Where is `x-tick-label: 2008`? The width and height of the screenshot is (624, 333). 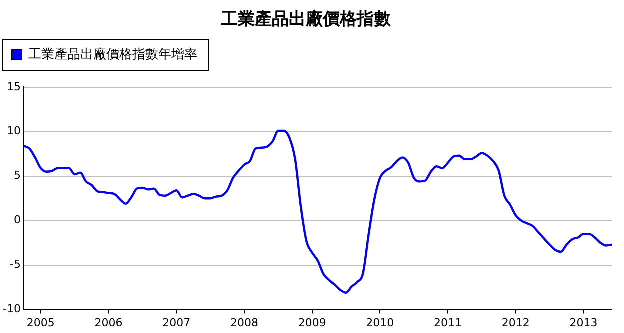
x-tick-label: 2008 is located at coordinates (244, 323).